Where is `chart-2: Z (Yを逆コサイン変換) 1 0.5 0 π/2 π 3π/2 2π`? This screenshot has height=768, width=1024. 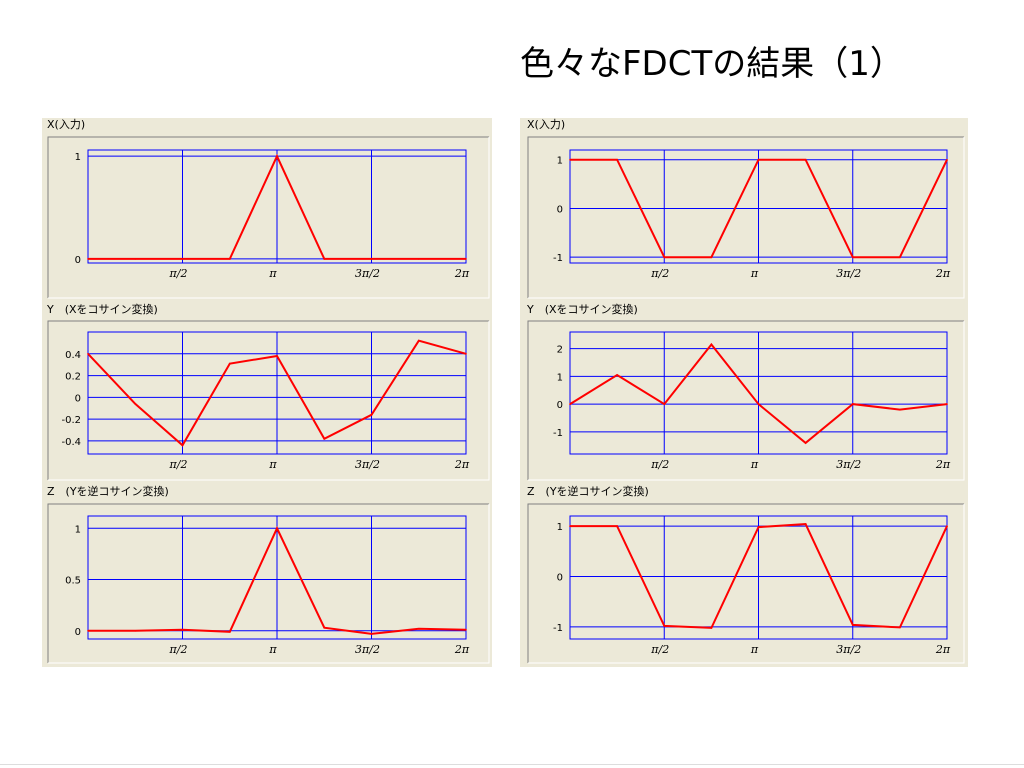
chart-2: Z (Yを逆コサイン変換) 1 0.5 0 π/2 π 3π/2 2π is located at coordinates (268, 574).